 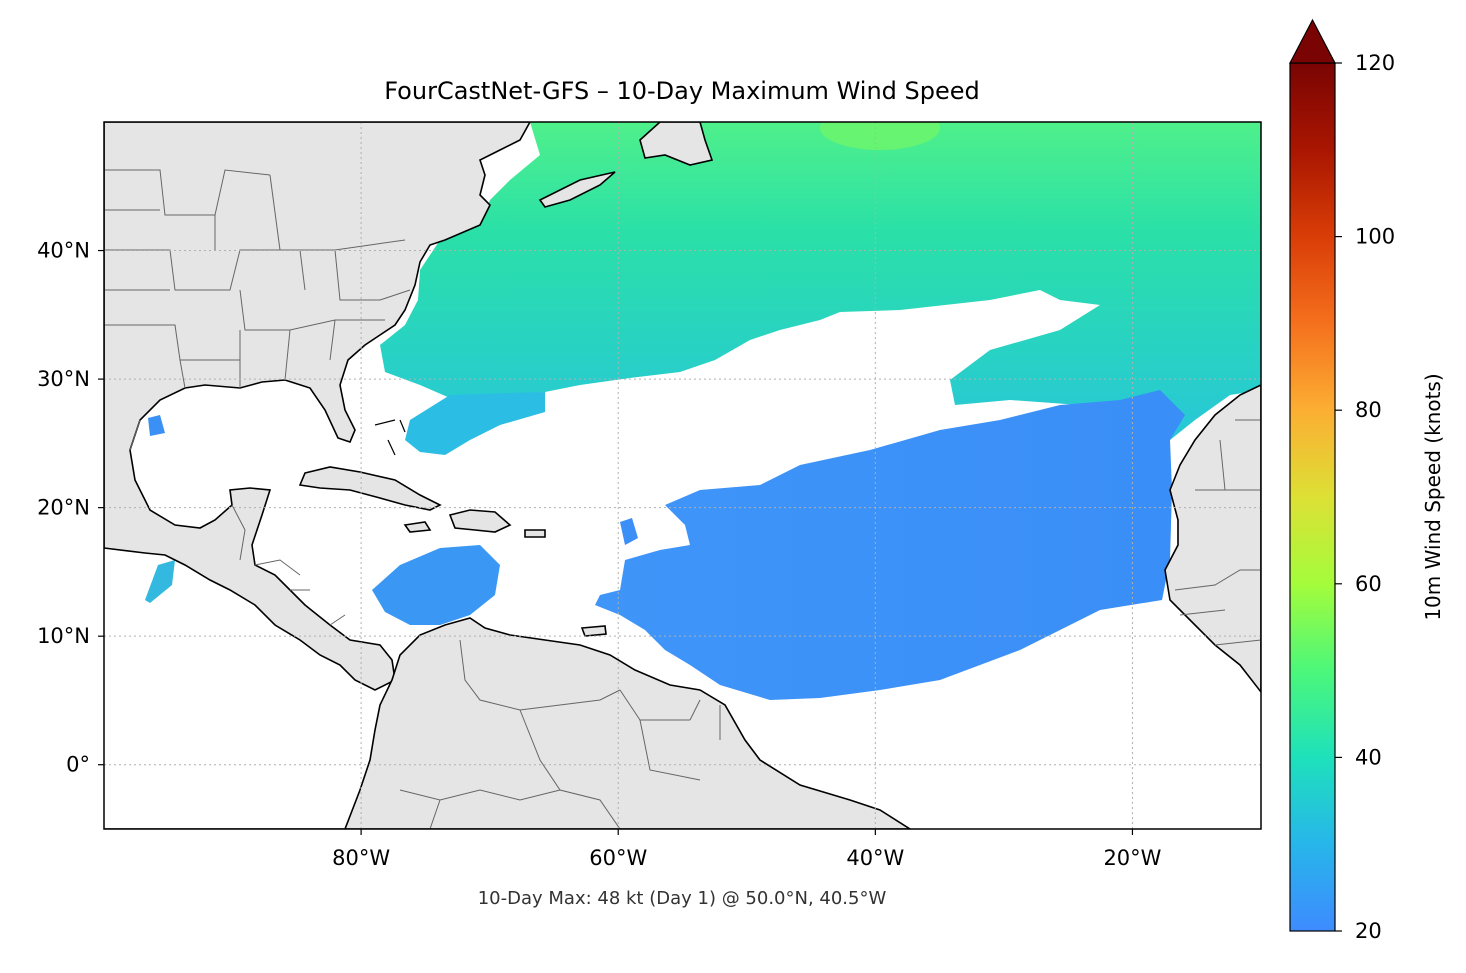 What do you see at coordinates (1312, 41) in the screenshot?
I see `colorbar-extend-arrow` at bounding box center [1312, 41].